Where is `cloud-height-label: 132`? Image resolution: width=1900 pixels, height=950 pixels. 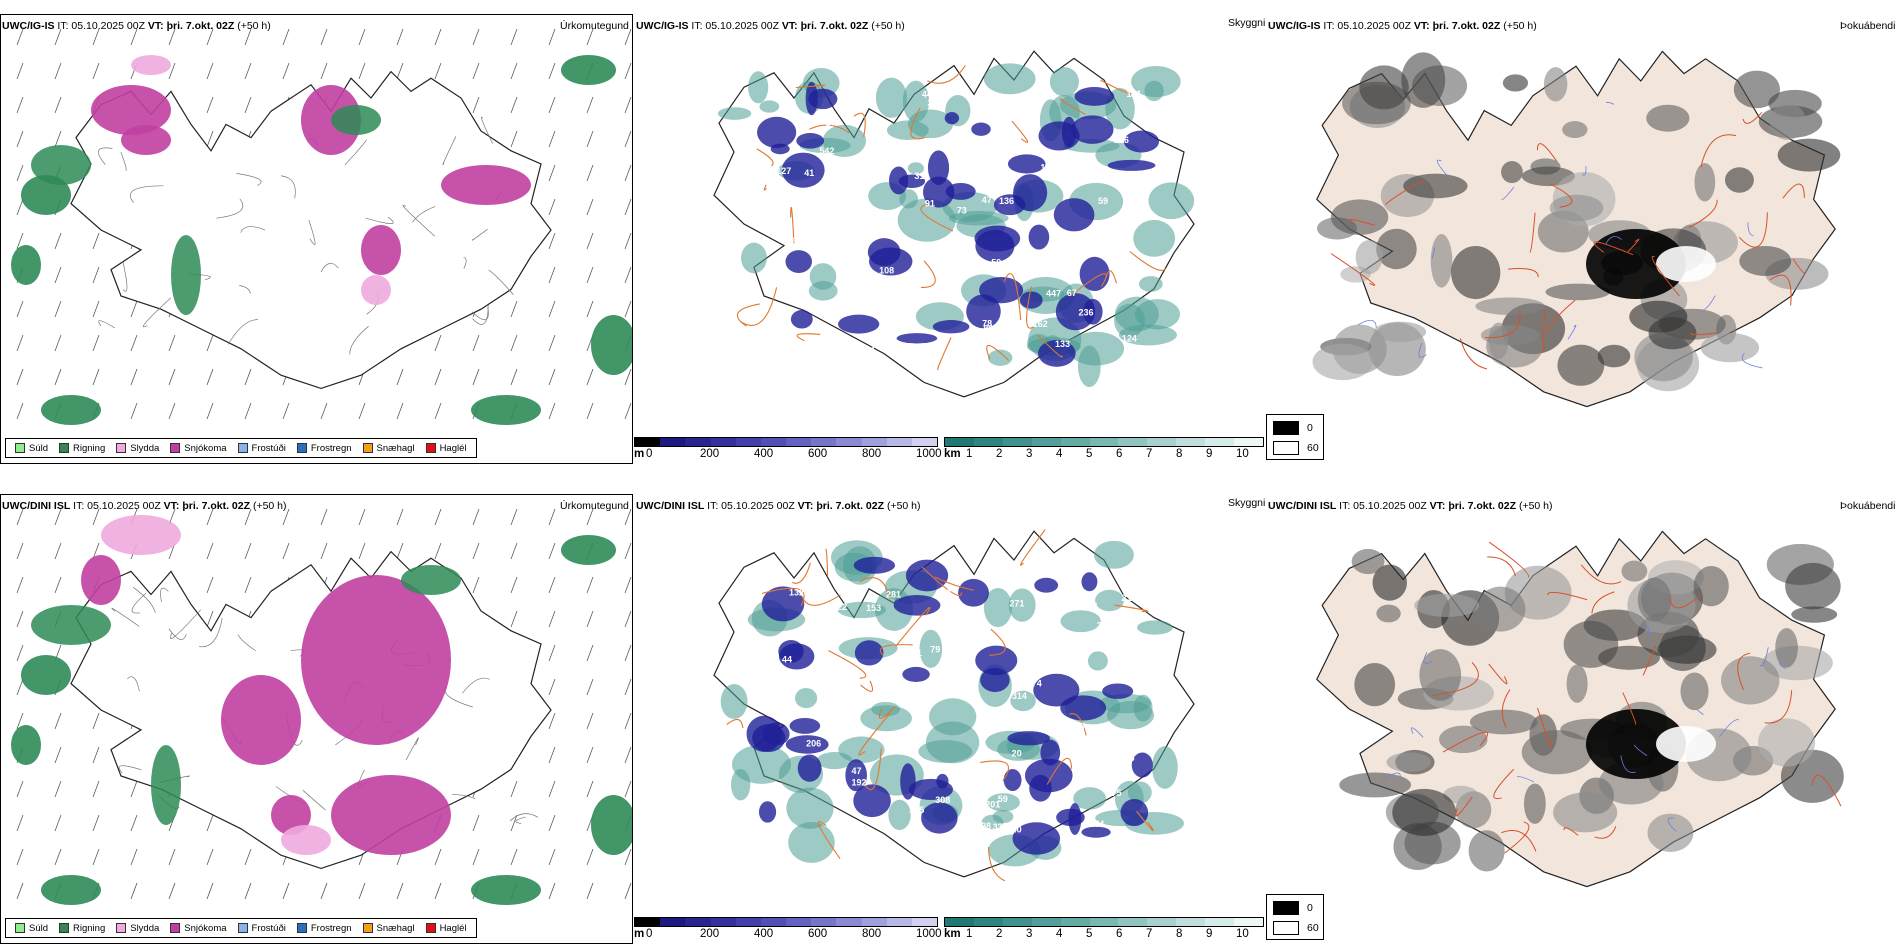
cloud-height-label: 132 is located at coordinates (796, 592).